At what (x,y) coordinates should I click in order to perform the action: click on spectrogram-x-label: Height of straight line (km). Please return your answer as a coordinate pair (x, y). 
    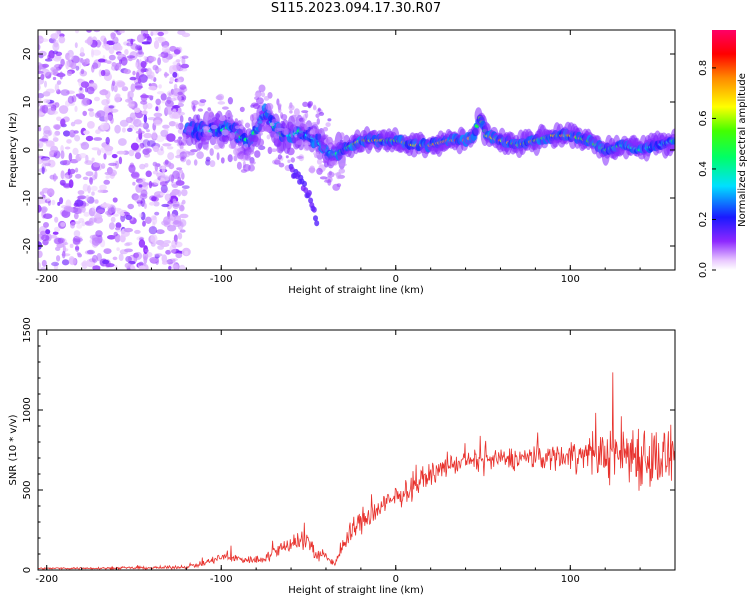
    Looking at the image, I should click on (356, 290).